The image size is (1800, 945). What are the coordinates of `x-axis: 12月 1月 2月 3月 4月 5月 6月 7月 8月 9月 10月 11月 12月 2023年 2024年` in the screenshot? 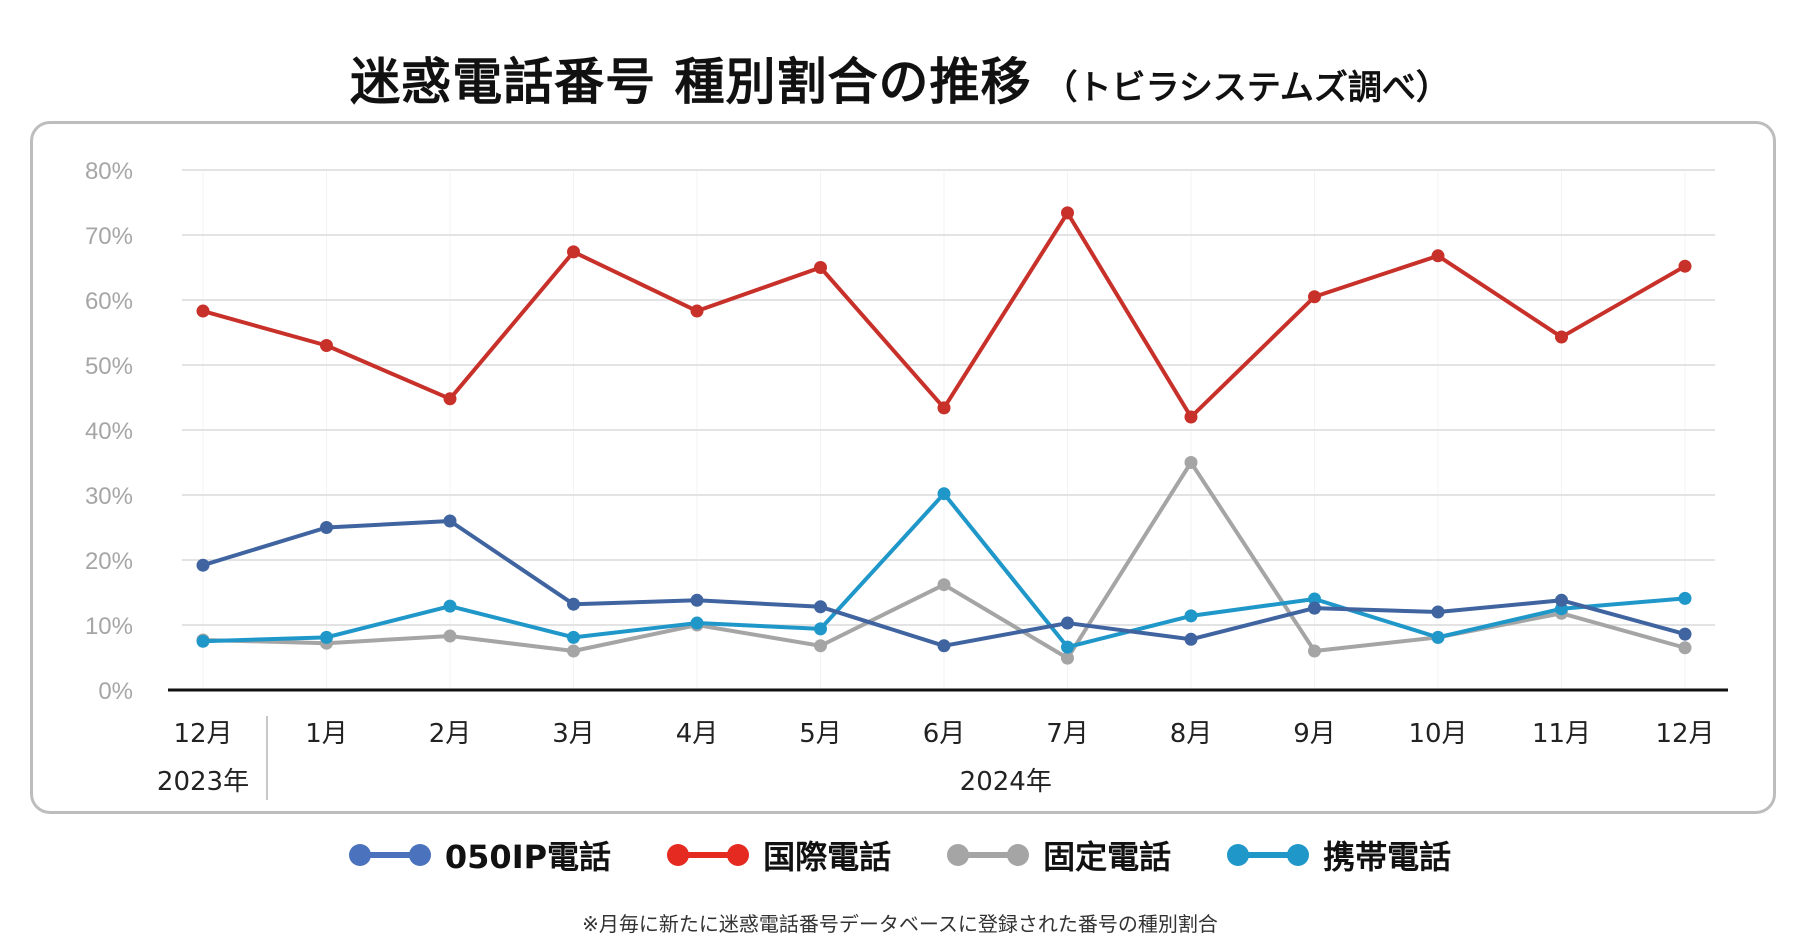 It's located at (942, 744).